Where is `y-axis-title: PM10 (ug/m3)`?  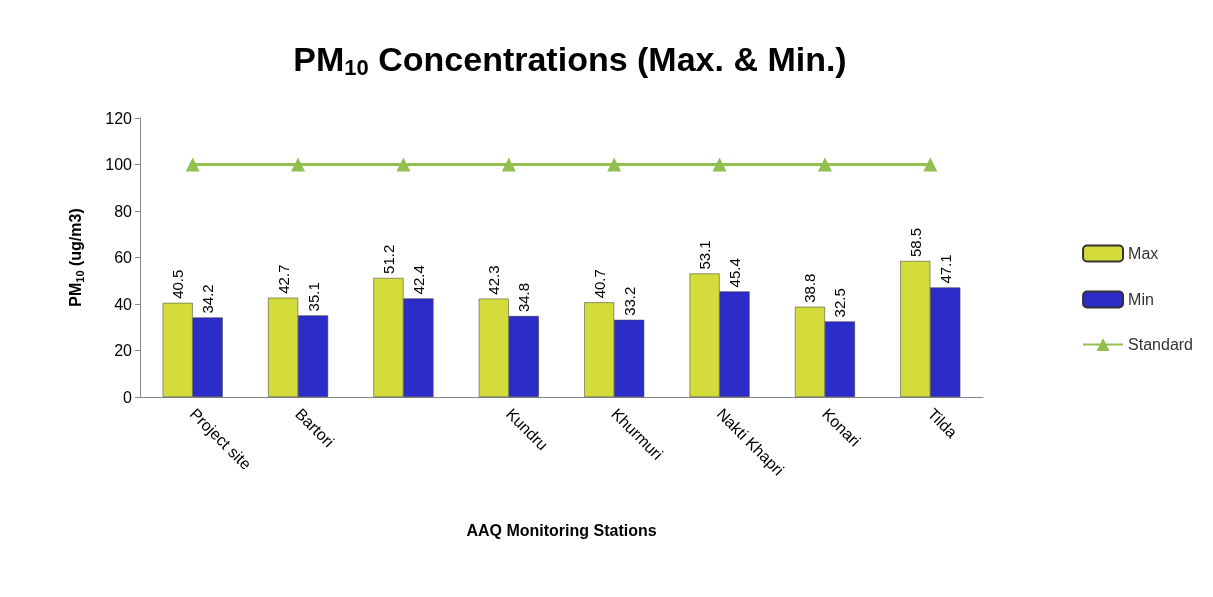 y-axis-title: PM10 (ug/m3) is located at coordinates (76, 257).